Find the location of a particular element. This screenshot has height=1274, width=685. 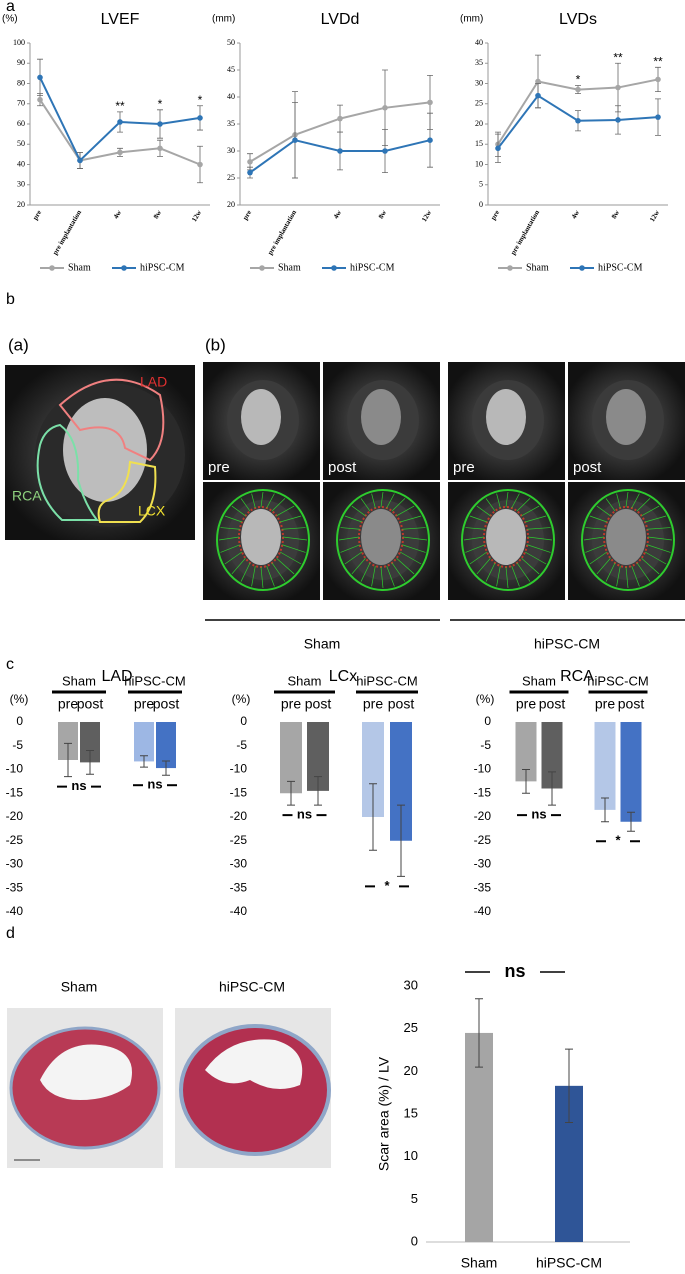

y-tick-label: -15 is located at coordinates (239, 792).